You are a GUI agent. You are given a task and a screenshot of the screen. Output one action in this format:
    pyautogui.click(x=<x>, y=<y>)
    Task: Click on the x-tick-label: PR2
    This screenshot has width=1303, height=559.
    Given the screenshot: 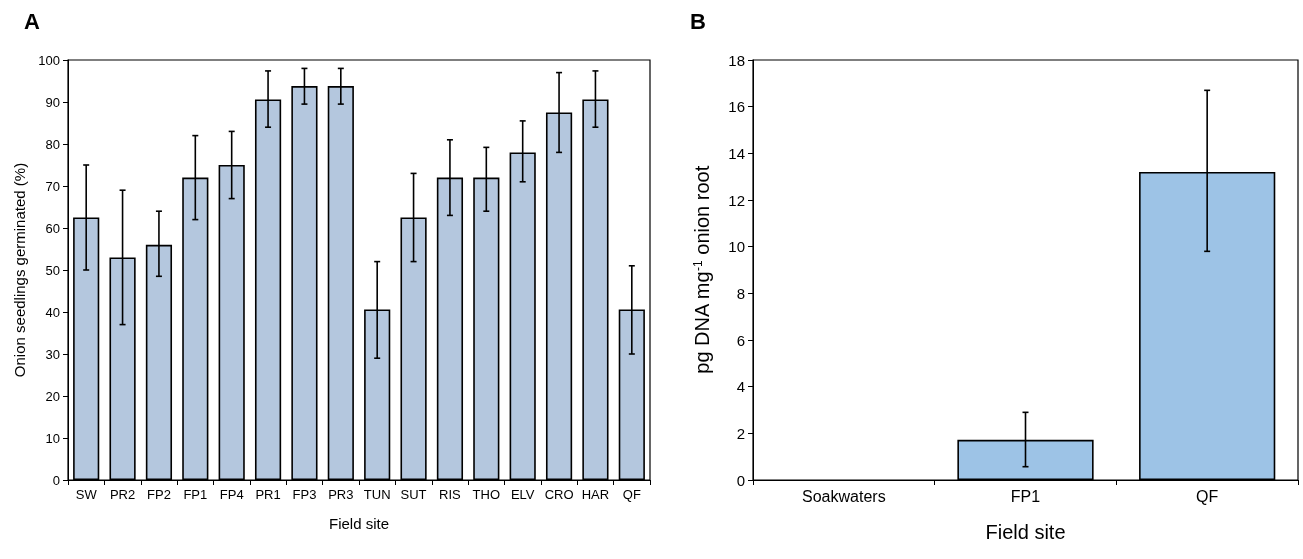 What is the action you would take?
    pyautogui.click(x=122, y=494)
    